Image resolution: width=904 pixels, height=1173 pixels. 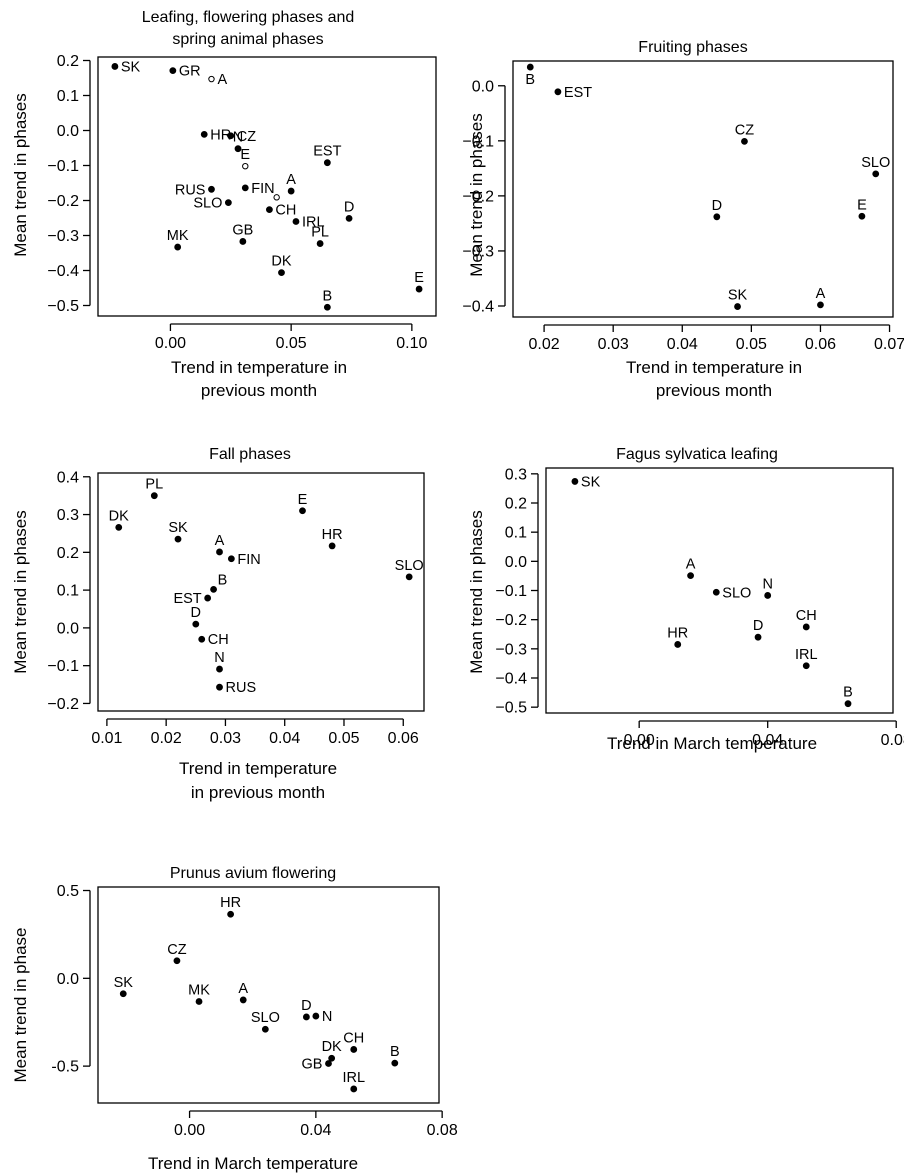 What do you see at coordinates (241, 688) in the screenshot?
I see `point-label: RUS` at bounding box center [241, 688].